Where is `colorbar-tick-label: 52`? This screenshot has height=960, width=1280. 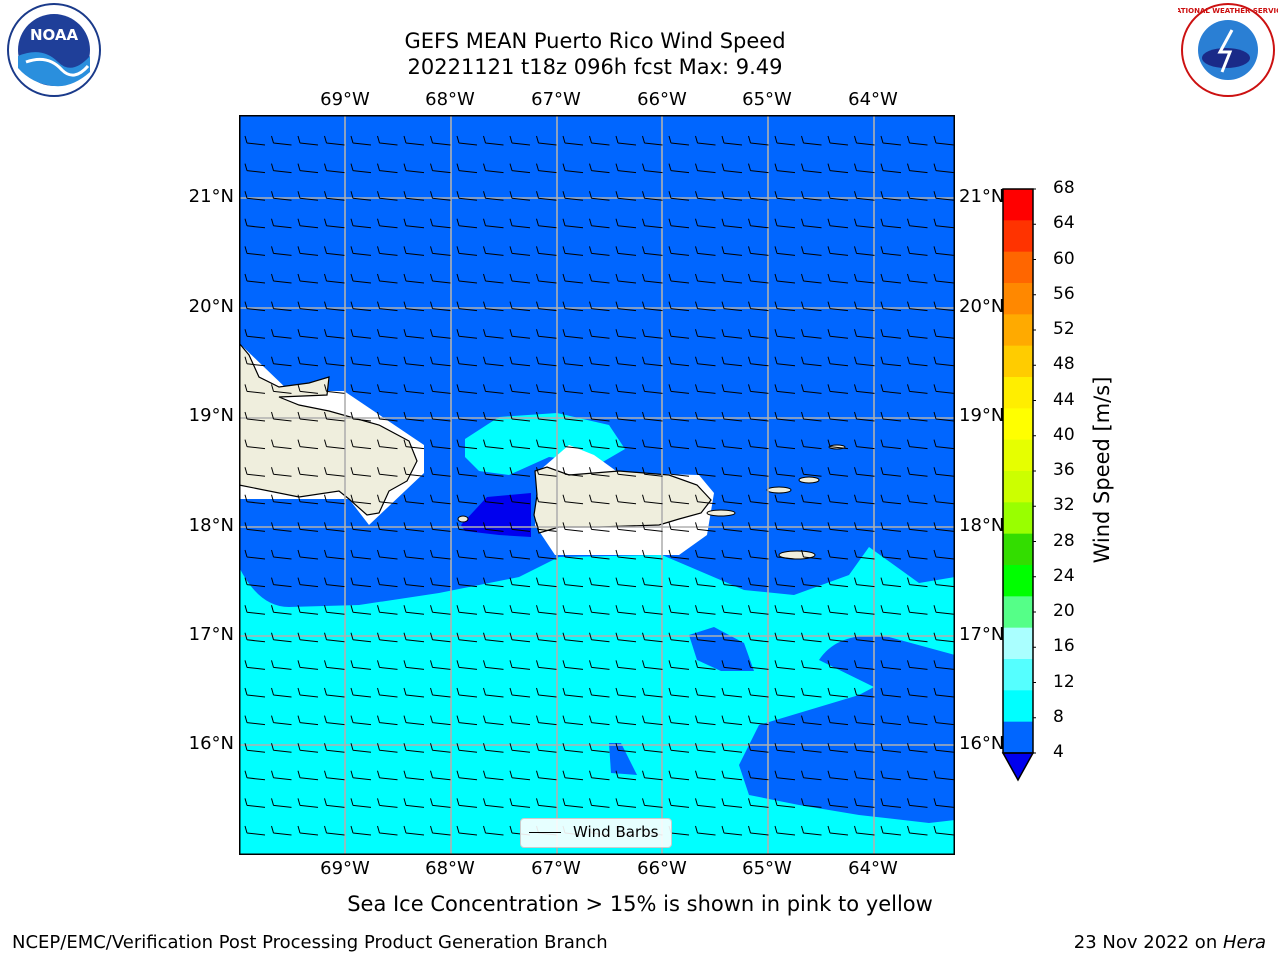
colorbar-tick-label: 52 is located at coordinates (1064, 329).